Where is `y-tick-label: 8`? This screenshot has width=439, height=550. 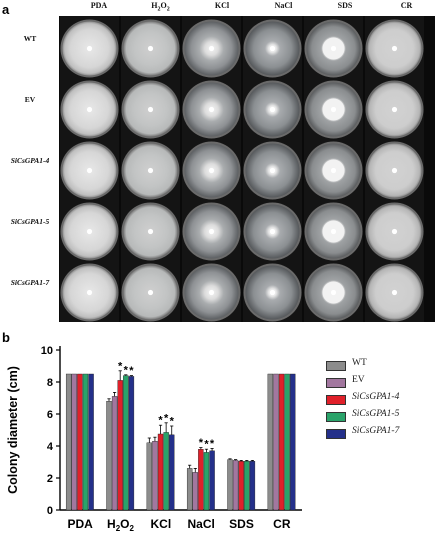 y-tick-label: 8 is located at coordinates (50, 383).